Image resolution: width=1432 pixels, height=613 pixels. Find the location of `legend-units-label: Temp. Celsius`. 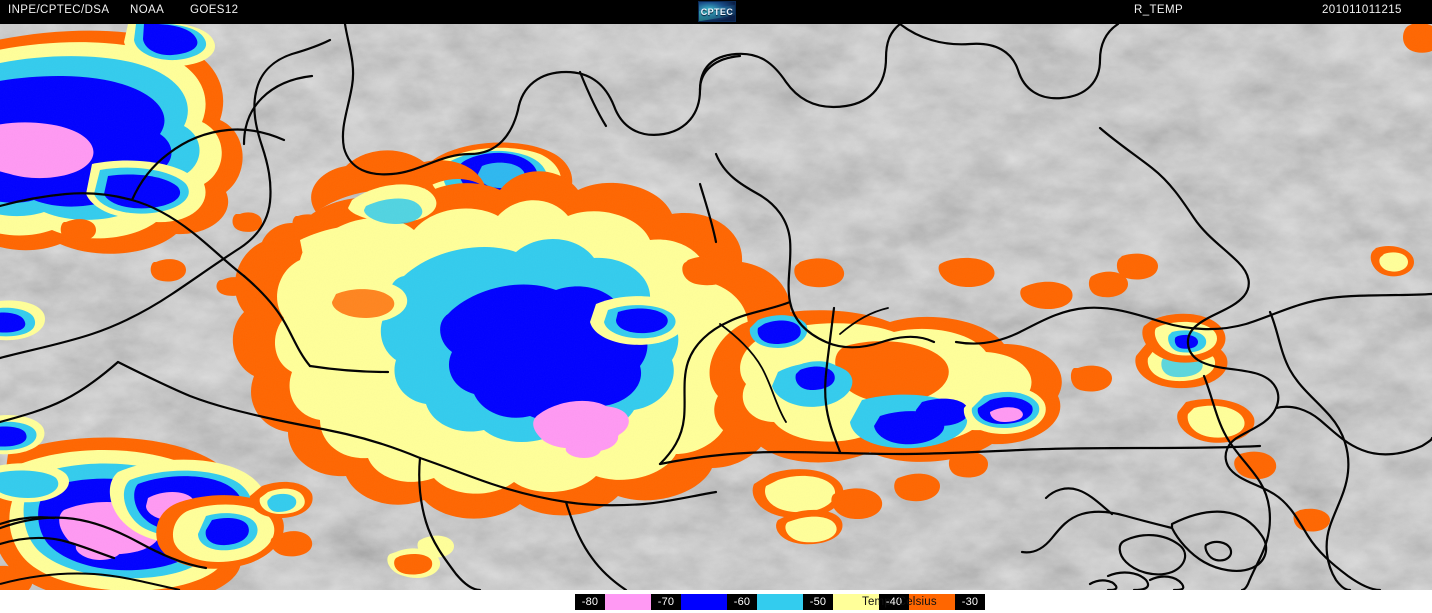

legend-units-label: Temp. Celsius is located at coordinates (899, 602).